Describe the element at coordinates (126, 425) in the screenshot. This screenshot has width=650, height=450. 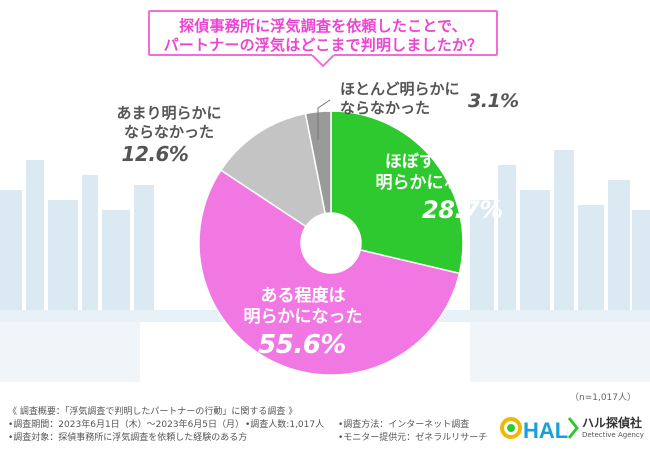
I see `survey-period: •調査期間：2023年6月1日（木）～2023年6月5日（月）` at that location.